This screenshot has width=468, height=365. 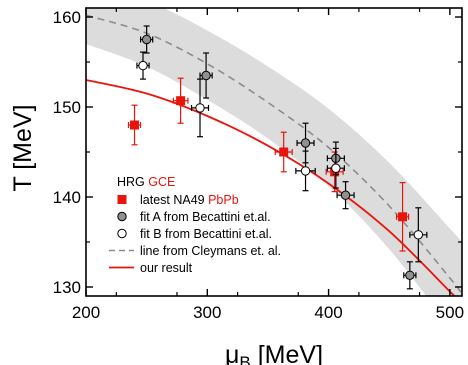 I want to click on x-axis-label: μB [MeV], so click(x=274, y=353).